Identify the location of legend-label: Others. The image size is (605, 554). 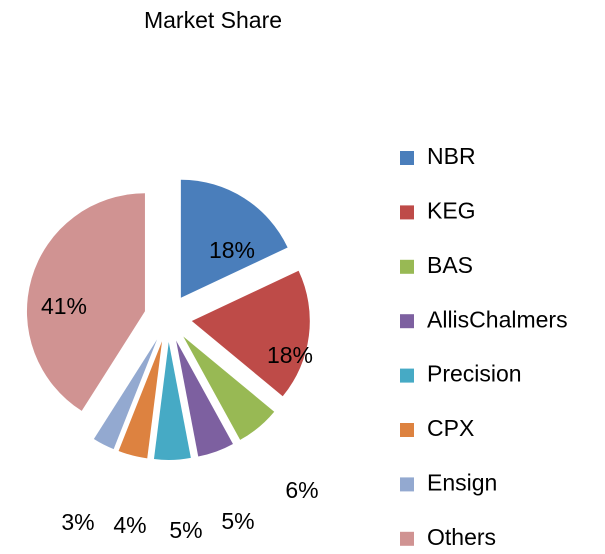
(461, 537).